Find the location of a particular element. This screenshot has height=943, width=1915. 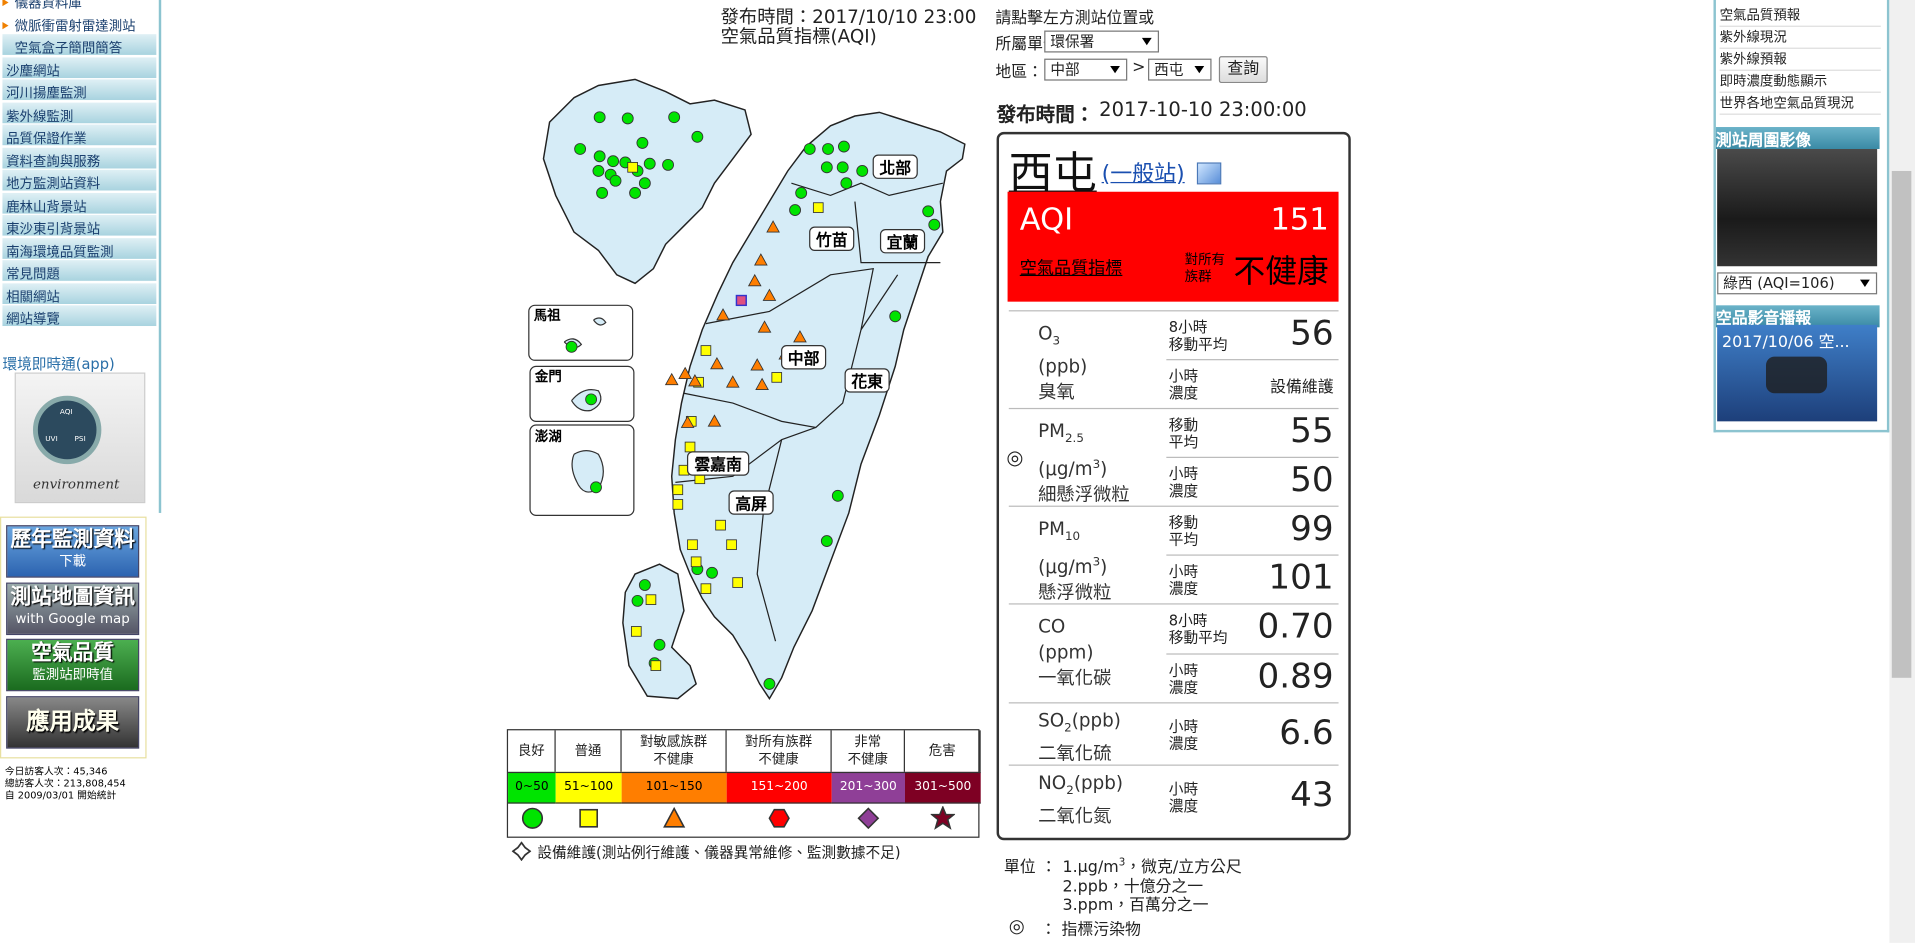

station-kind: (一般站) is located at coordinates (1143, 174).